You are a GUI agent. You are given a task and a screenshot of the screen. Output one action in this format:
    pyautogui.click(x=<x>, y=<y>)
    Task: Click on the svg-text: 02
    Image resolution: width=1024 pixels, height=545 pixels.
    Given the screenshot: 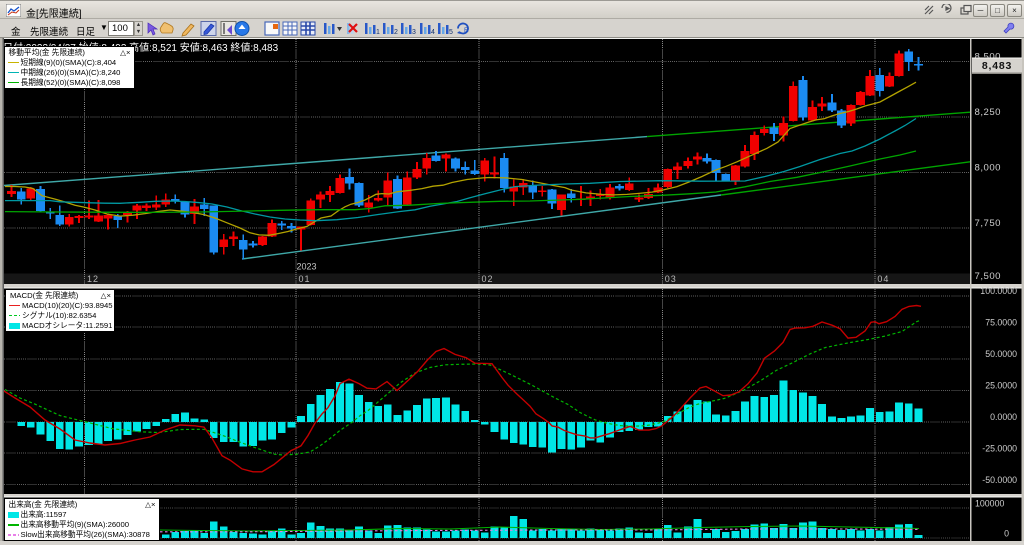 What is the action you would take?
    pyautogui.click(x=488, y=279)
    